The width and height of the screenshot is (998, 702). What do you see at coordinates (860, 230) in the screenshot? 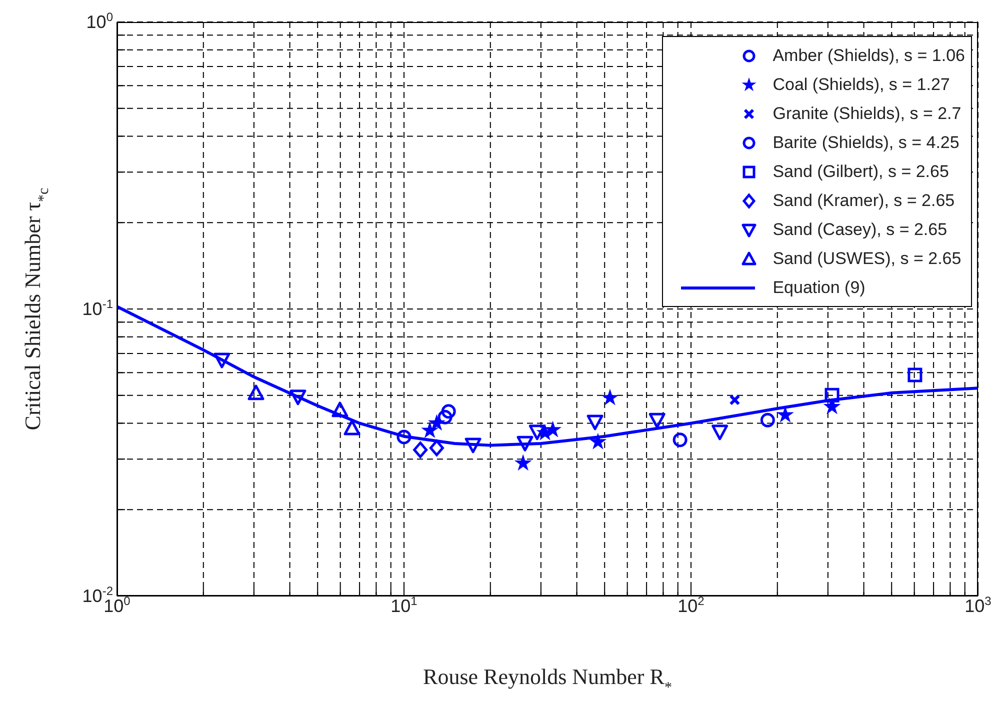
I see `legend-label: Sand (Casey), s = 2.65` at bounding box center [860, 230].